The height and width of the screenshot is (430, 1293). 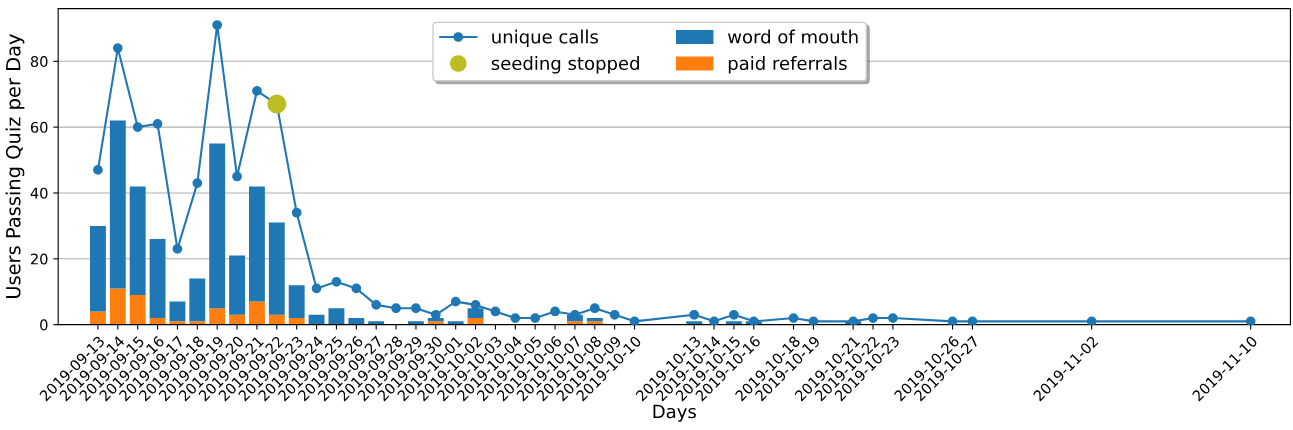 I want to click on legend-label: unique calls, so click(x=545, y=38).